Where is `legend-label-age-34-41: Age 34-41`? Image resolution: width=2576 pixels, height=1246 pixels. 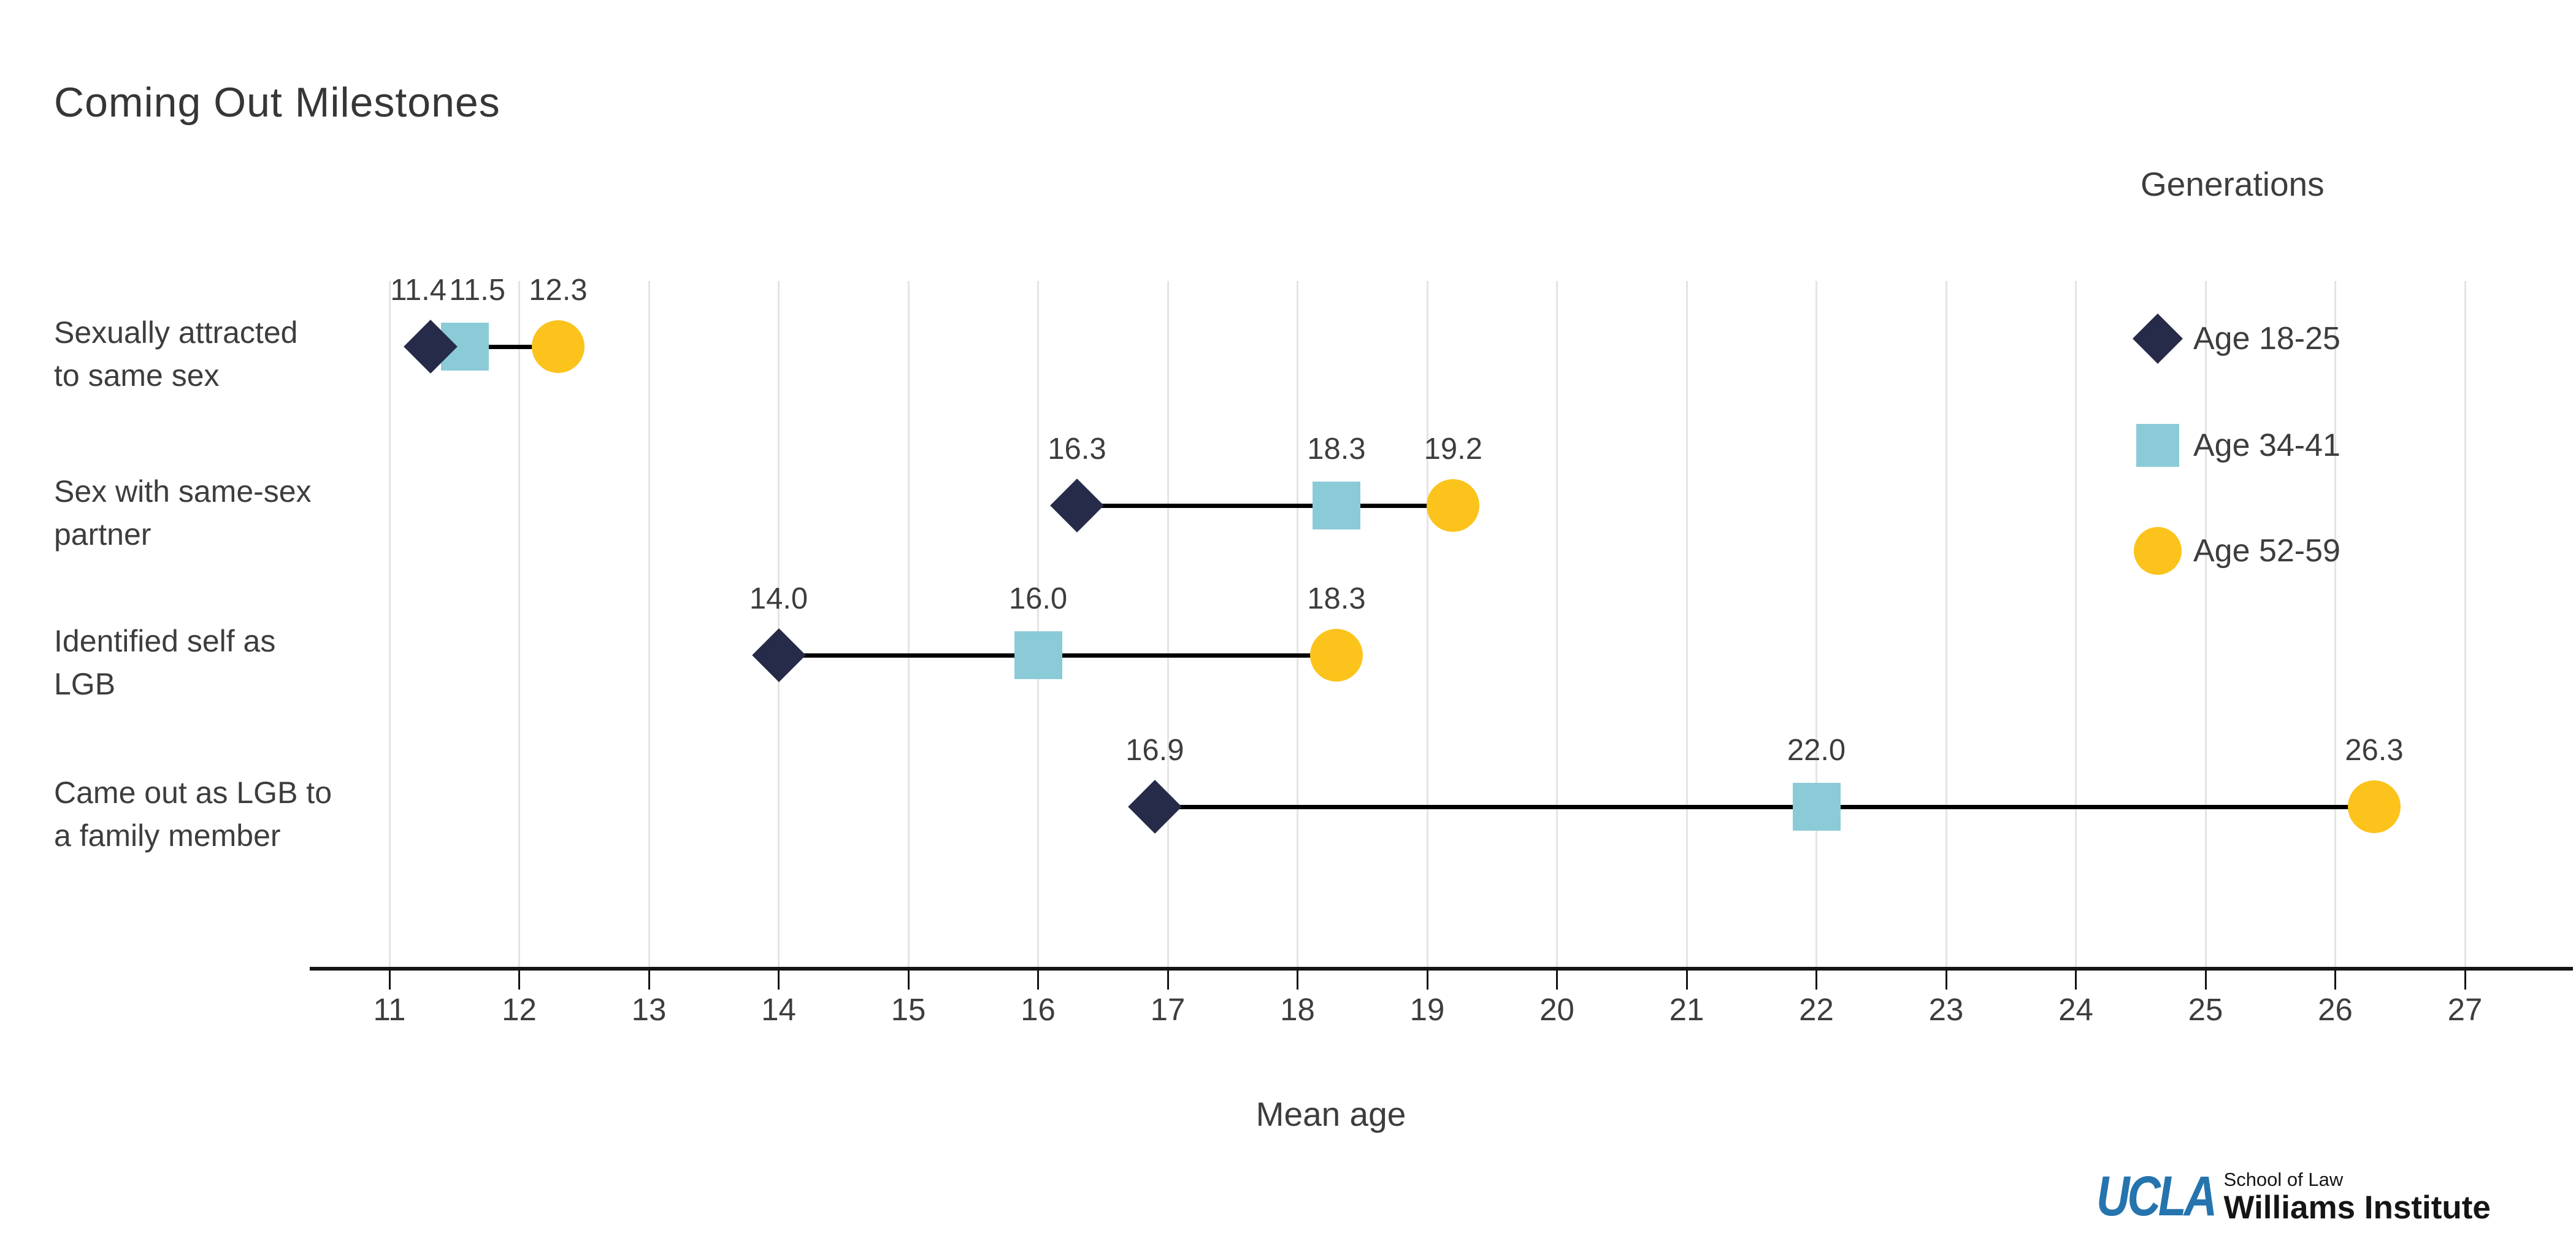 legend-label-age-34-41: Age 34-41 is located at coordinates (2266, 445).